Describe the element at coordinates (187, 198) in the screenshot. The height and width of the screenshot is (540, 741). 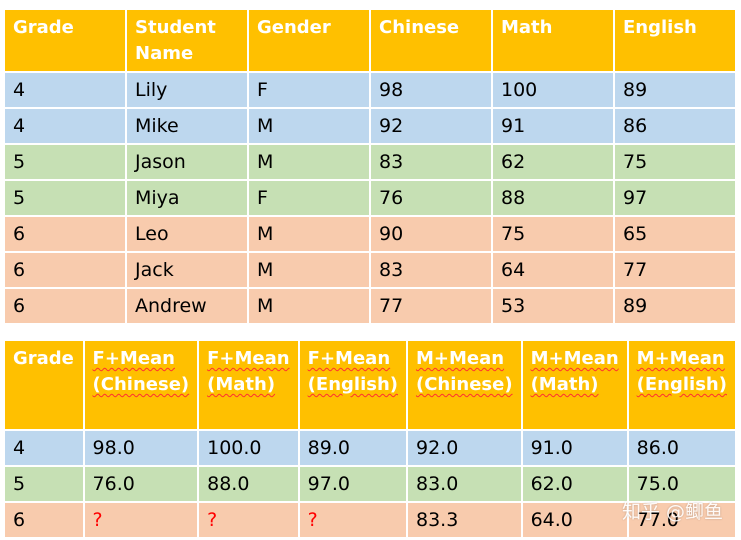
I see `table-cell: Miya` at that location.